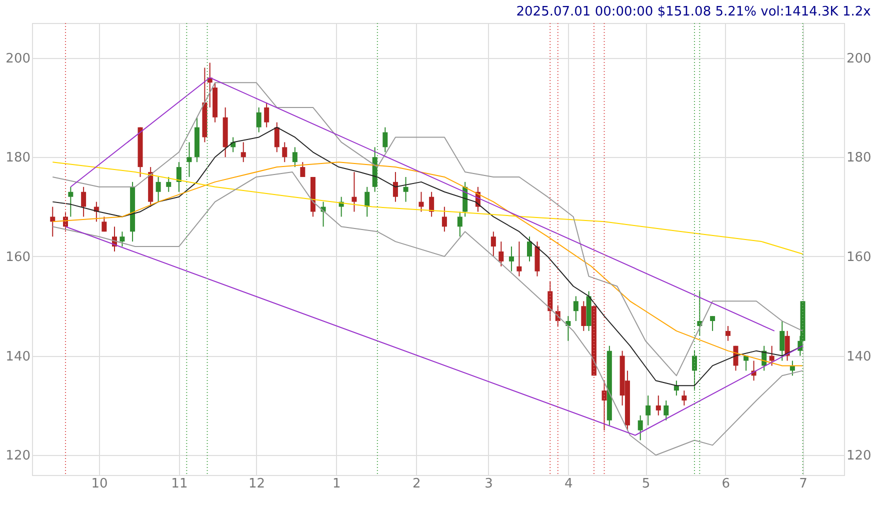 This screenshot has height=505, width=886. I want to click on x-tick-label: 1, so click(336, 484).